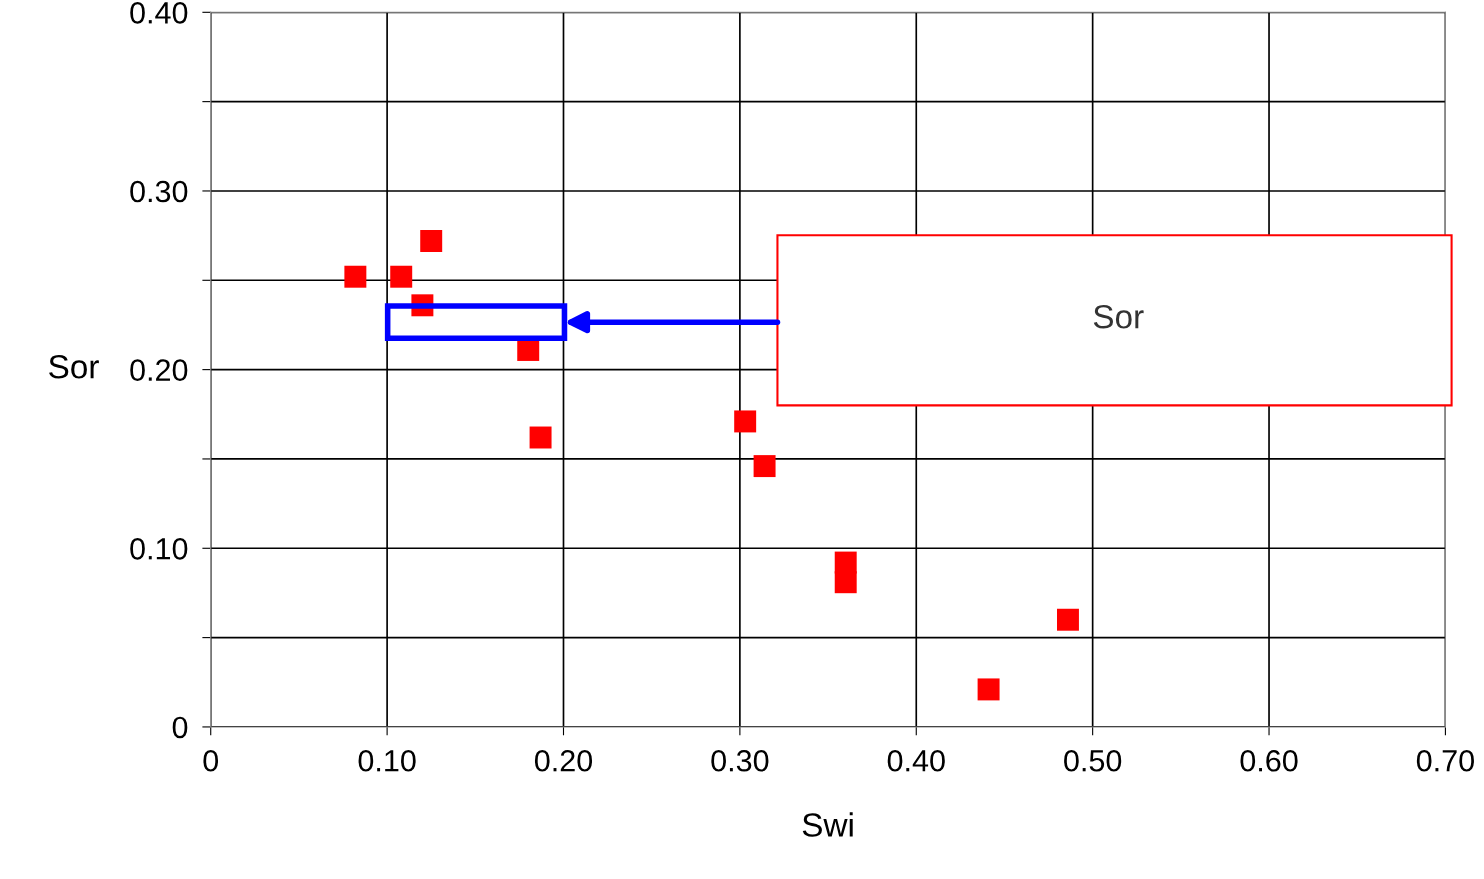 The width and height of the screenshot is (1484, 879). What do you see at coordinates (180, 727) in the screenshot?
I see `y-tick-label: 0` at bounding box center [180, 727].